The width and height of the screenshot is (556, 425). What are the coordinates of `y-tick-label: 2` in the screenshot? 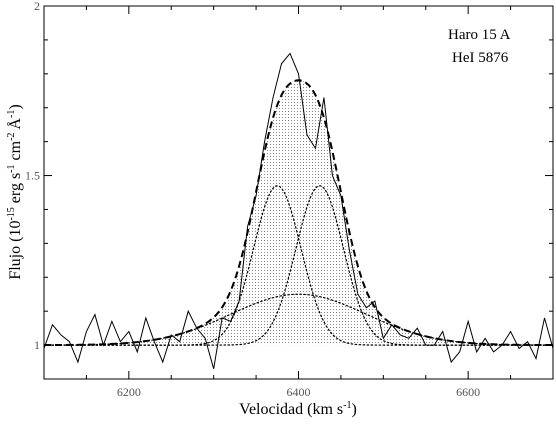 It's located at (37, 6).